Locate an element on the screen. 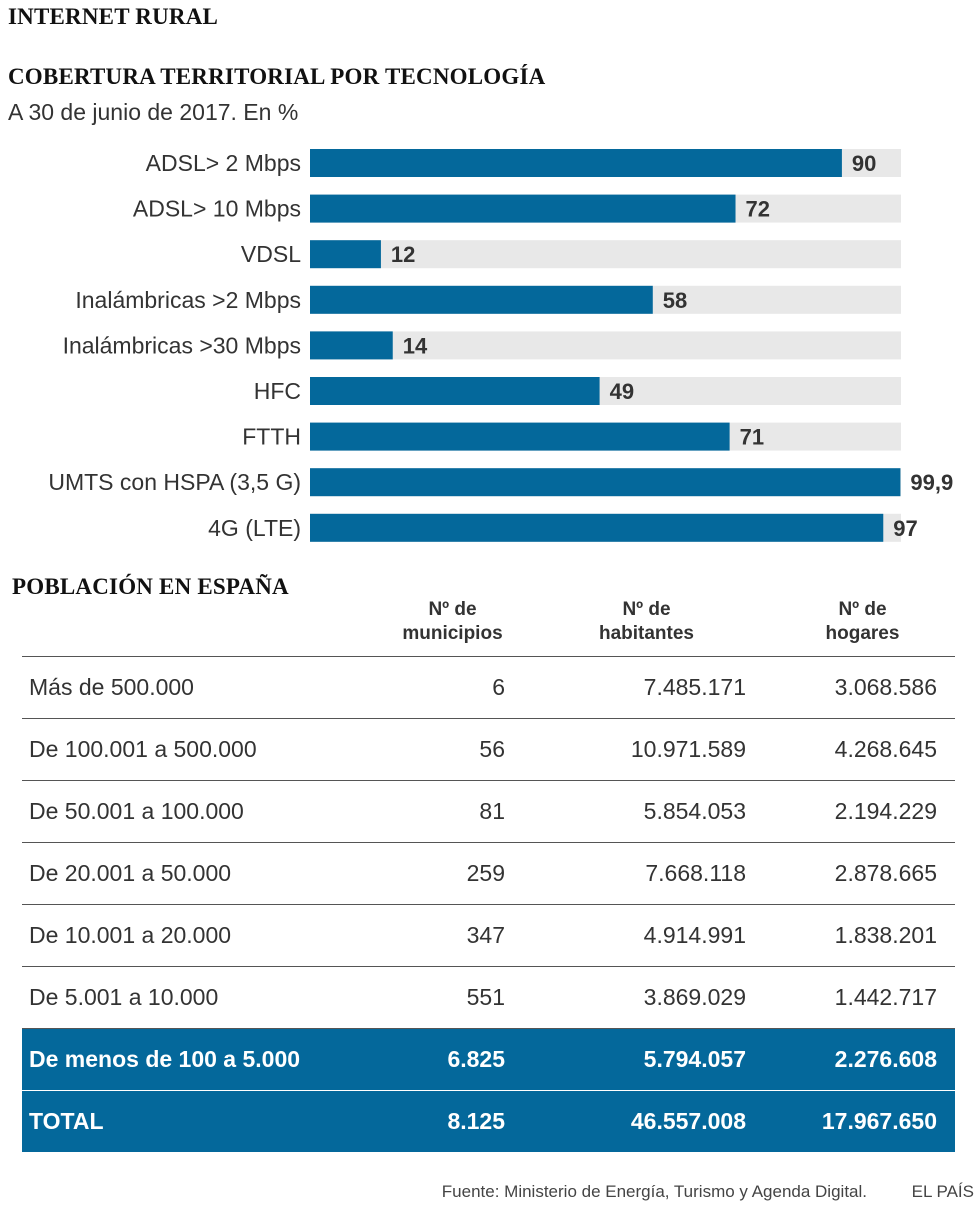  bar-group: Inalámbricas >2 Mbps 58 is located at coordinates (488, 299).